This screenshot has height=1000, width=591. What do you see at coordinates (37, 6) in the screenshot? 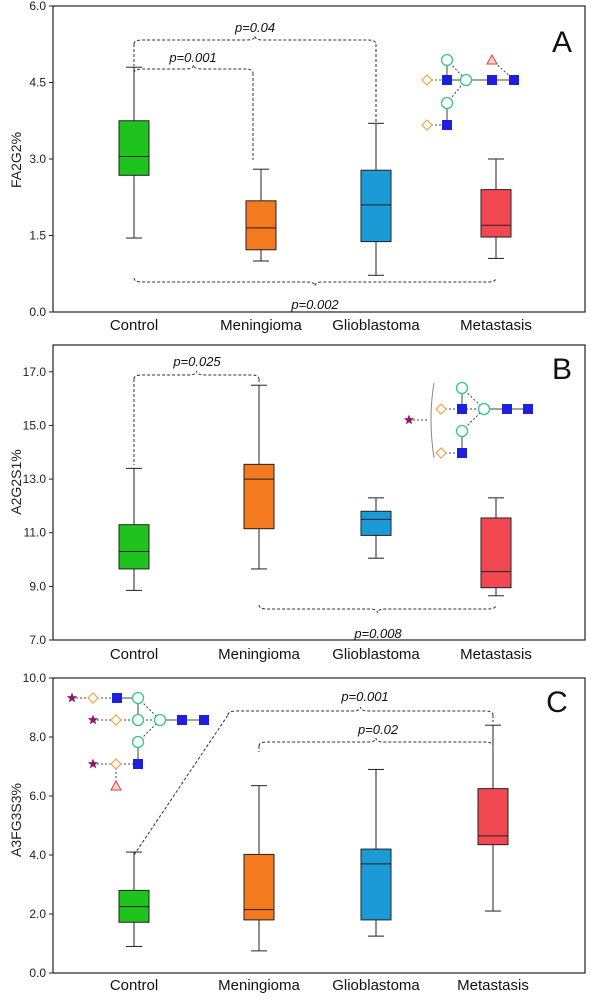
I see `y-tick-label: 6.0` at bounding box center [37, 6].